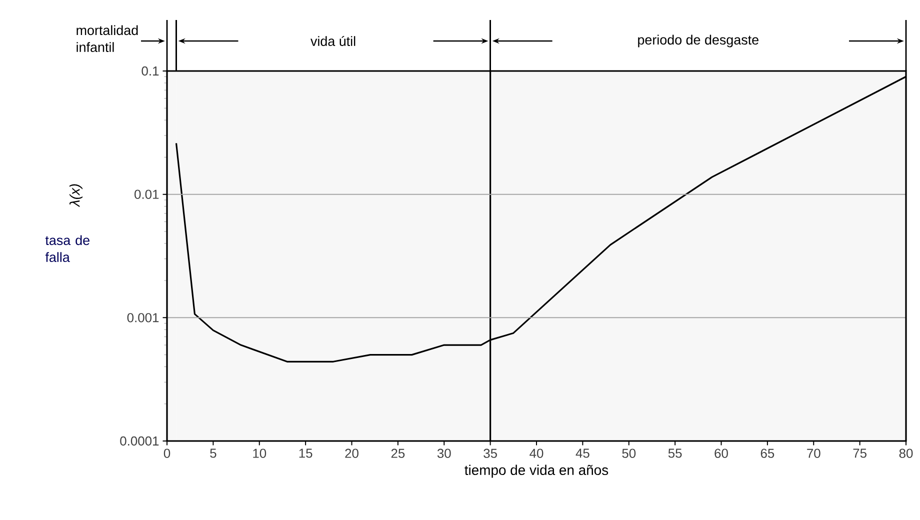 The width and height of the screenshot is (920, 520). What do you see at coordinates (698, 41) in the screenshot?
I see `band-label: periodo de desgaste` at bounding box center [698, 41].